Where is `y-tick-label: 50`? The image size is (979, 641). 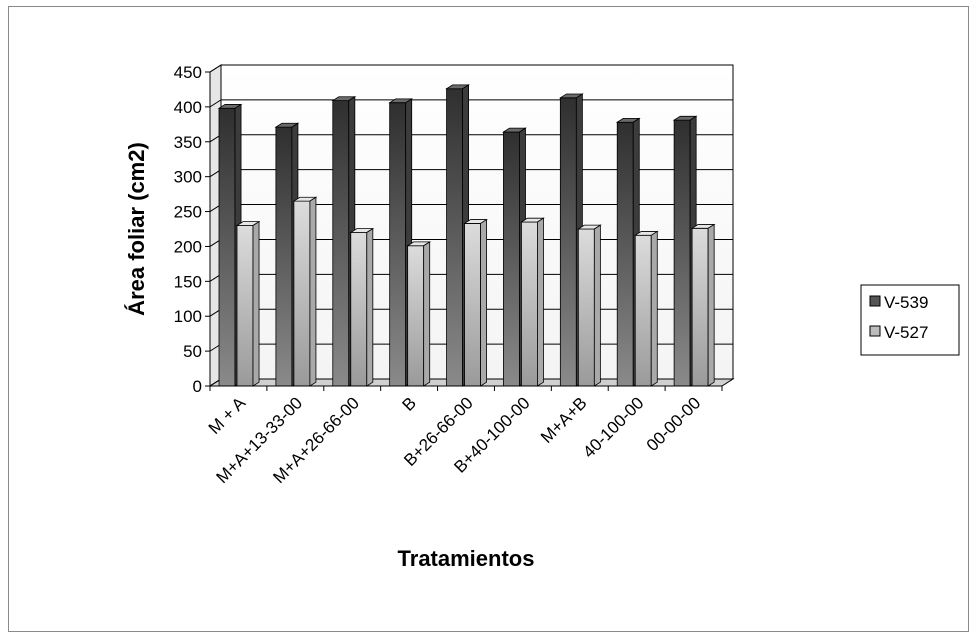 y-tick-label: 50 is located at coordinates (192, 351).